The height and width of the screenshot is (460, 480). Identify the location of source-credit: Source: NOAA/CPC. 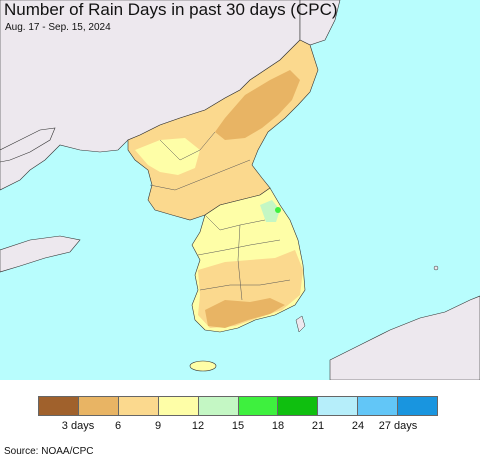
(49, 451).